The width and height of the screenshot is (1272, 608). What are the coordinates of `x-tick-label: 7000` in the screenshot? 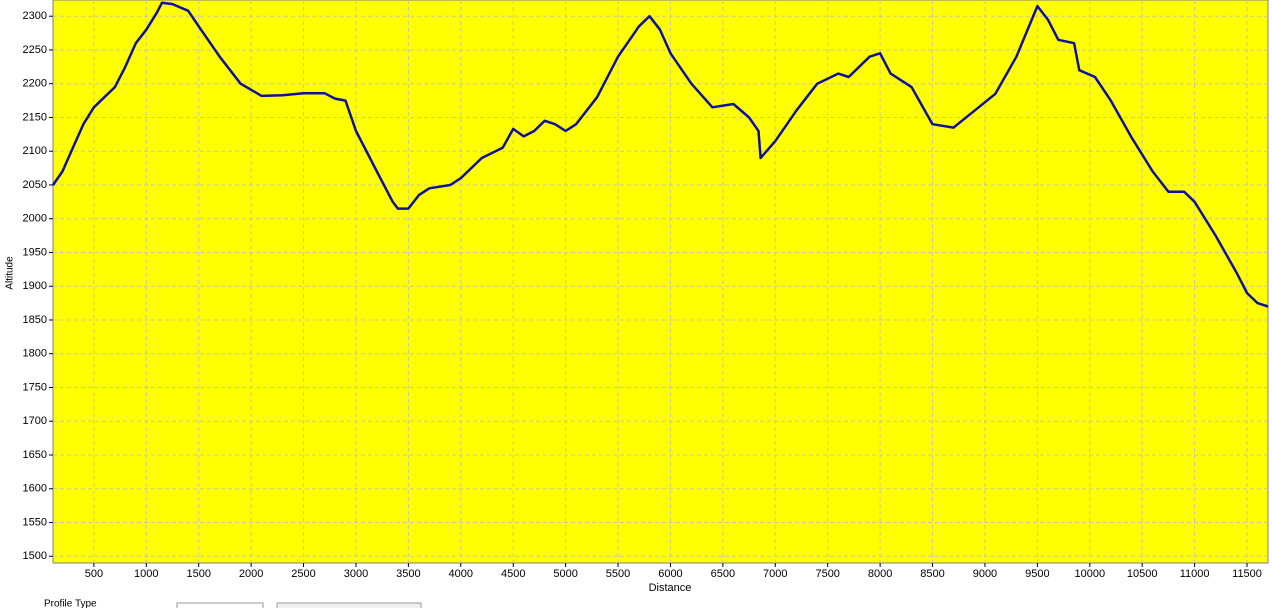 It's located at (775, 574).